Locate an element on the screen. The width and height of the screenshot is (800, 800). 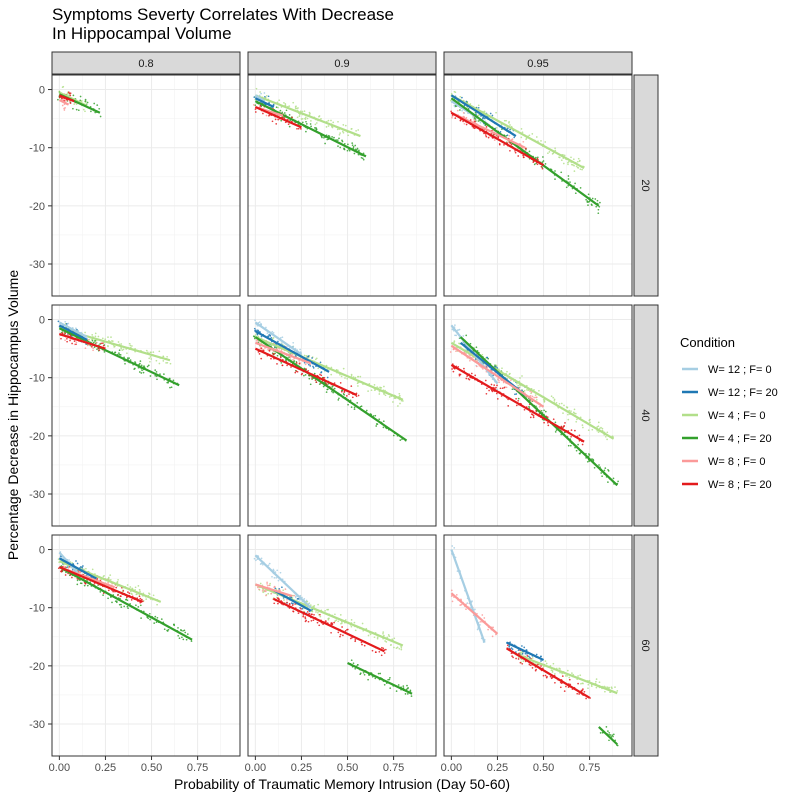
y-tick-label: -30 is located at coordinates (37, 495).